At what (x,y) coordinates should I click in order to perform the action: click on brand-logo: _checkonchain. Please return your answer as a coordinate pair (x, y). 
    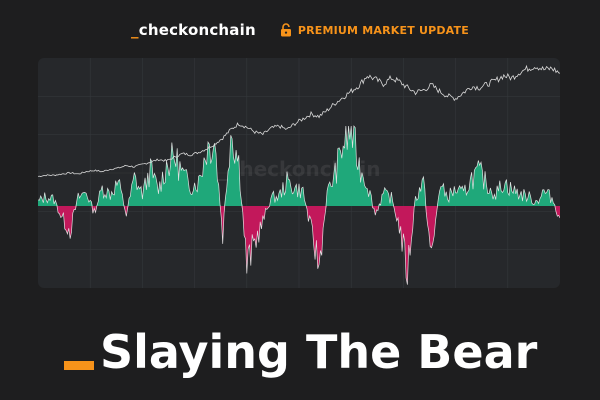
    Looking at the image, I should click on (193, 30).